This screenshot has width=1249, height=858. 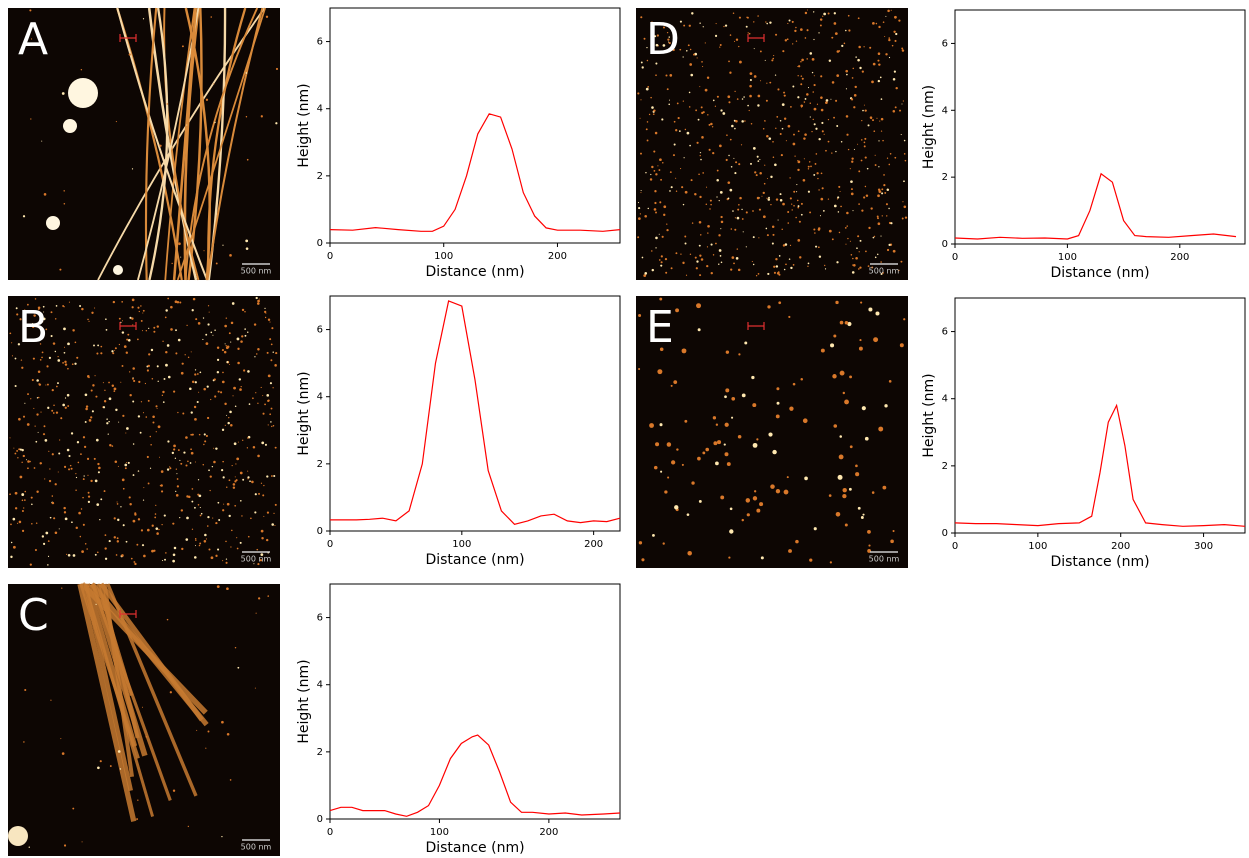 I want to click on y-axis-label: Height (nm), so click(x=304, y=701).